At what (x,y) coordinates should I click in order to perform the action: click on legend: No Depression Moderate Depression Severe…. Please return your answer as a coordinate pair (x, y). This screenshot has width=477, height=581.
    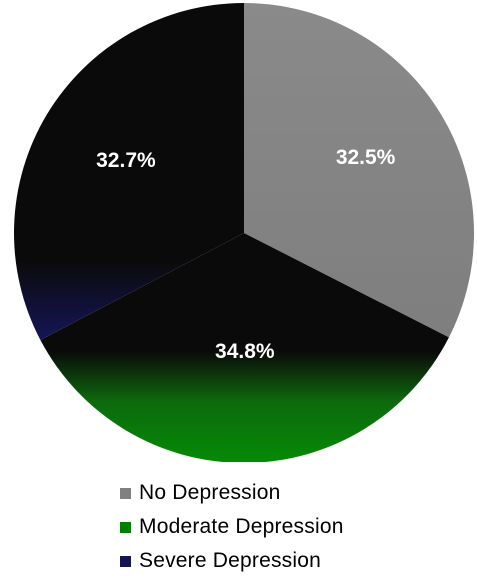
    Looking at the image, I should click on (232, 527).